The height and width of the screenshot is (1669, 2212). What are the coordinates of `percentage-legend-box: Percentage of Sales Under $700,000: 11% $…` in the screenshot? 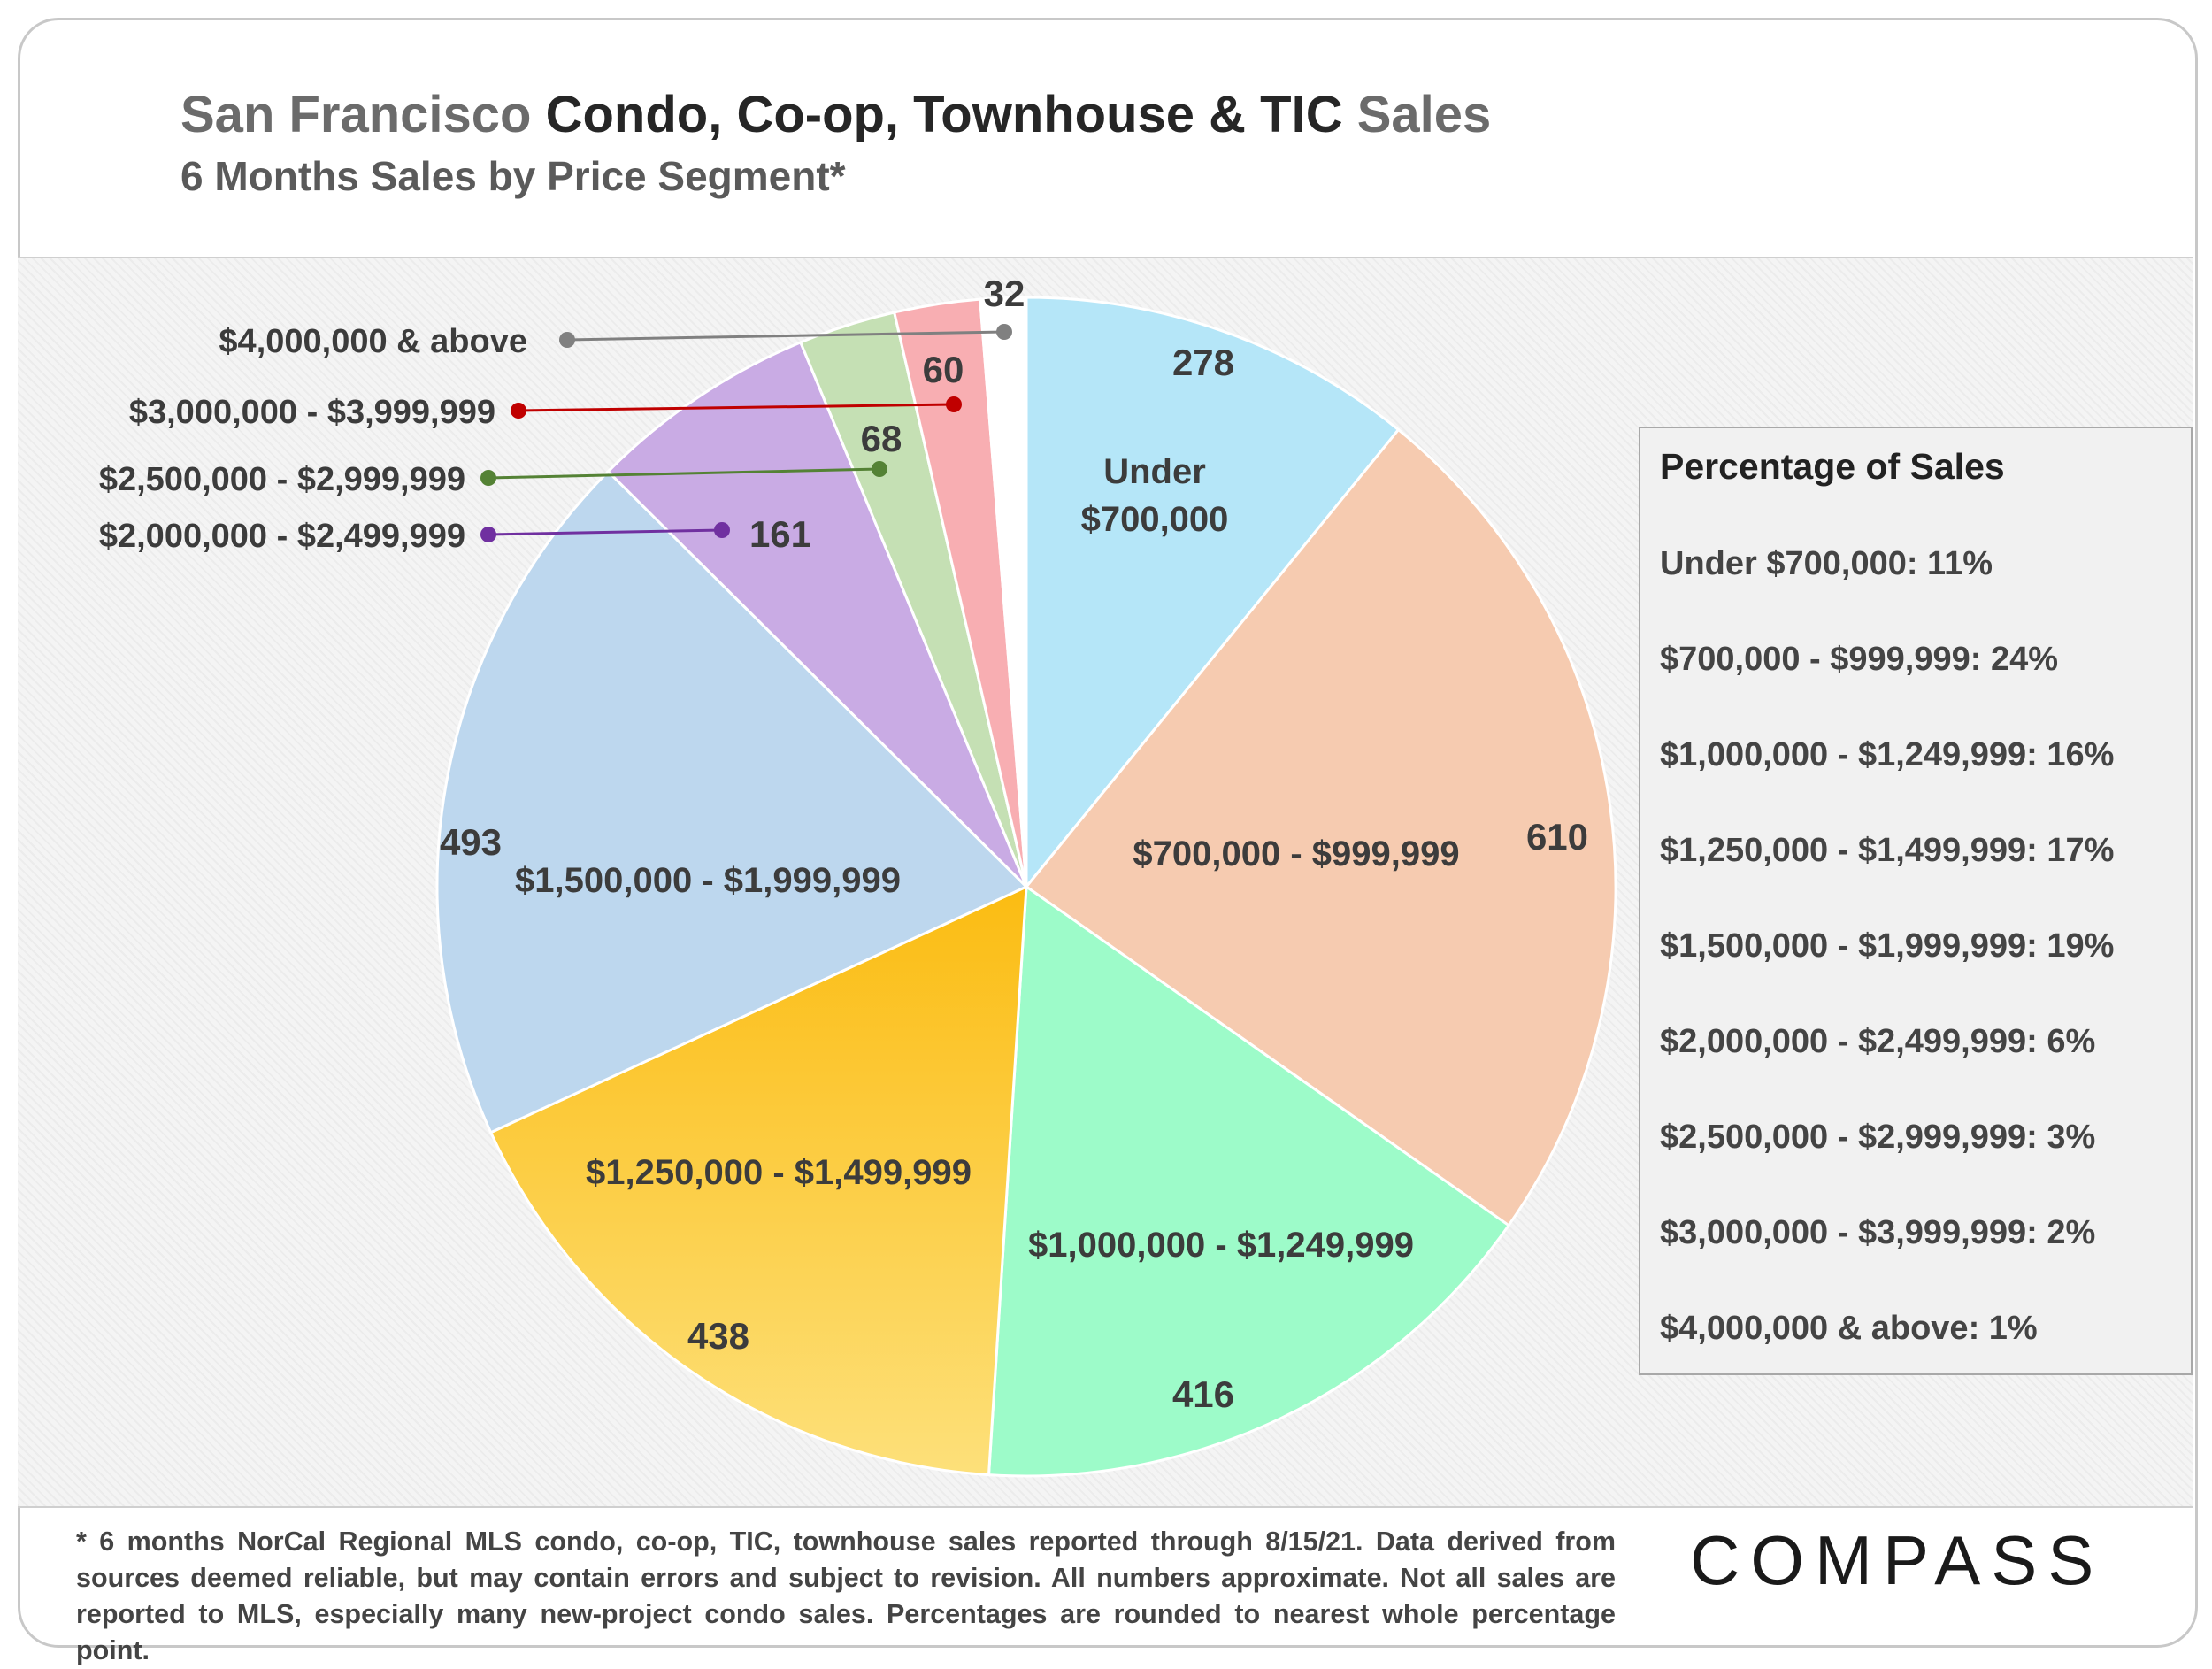 It's located at (1916, 901).